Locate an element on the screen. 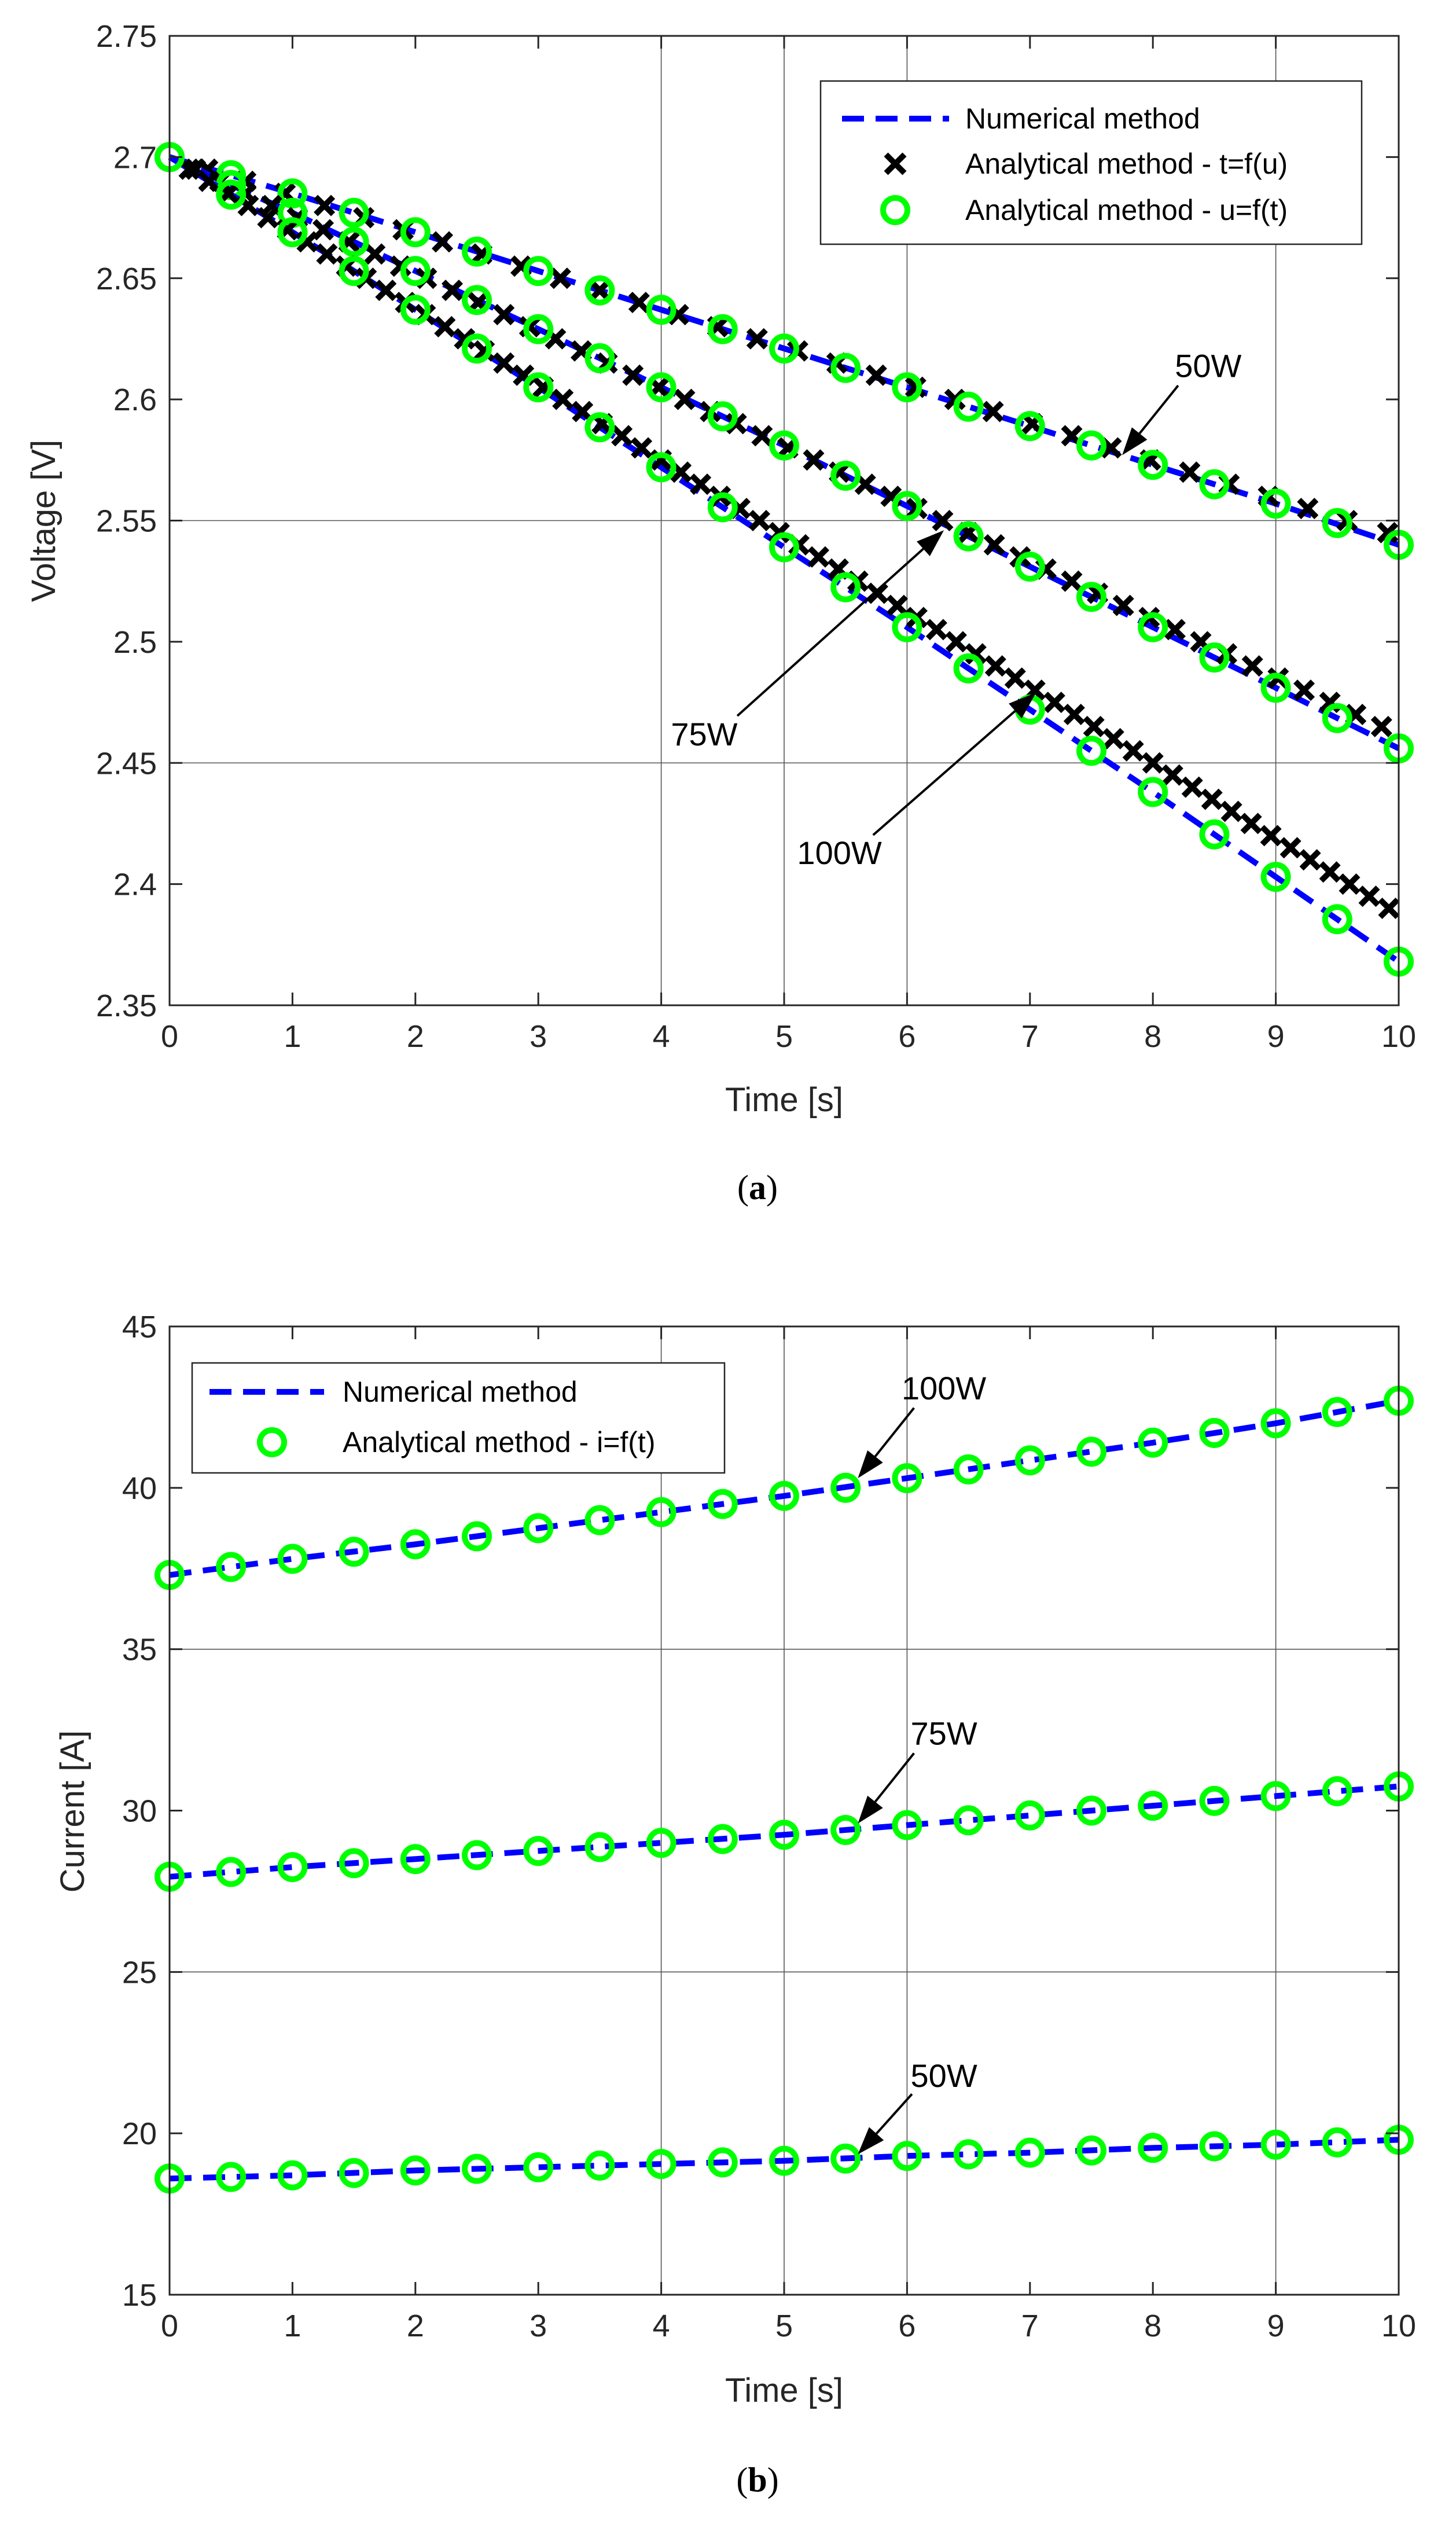  panel-a-annotation-100w: 100W is located at coordinates (839, 853).